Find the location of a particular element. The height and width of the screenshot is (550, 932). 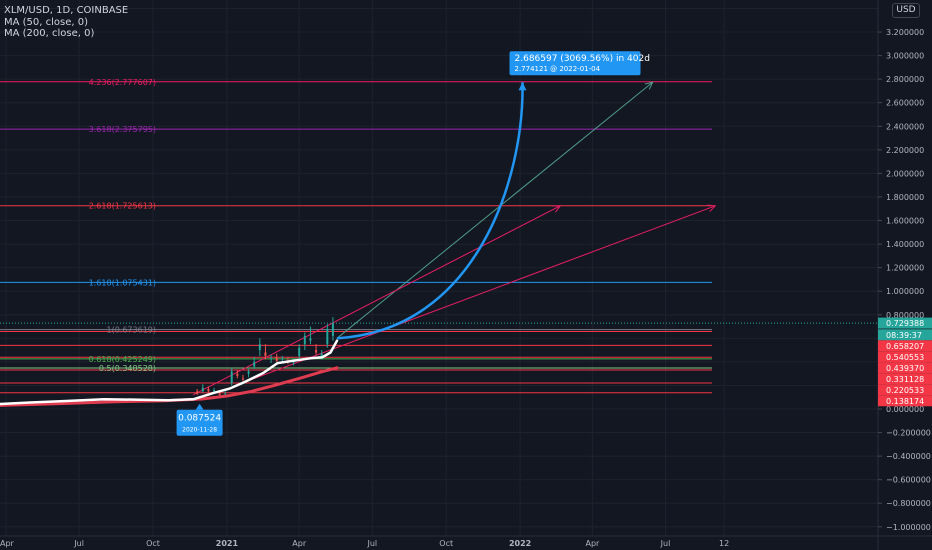

start-marker-box is located at coordinates (199, 422).